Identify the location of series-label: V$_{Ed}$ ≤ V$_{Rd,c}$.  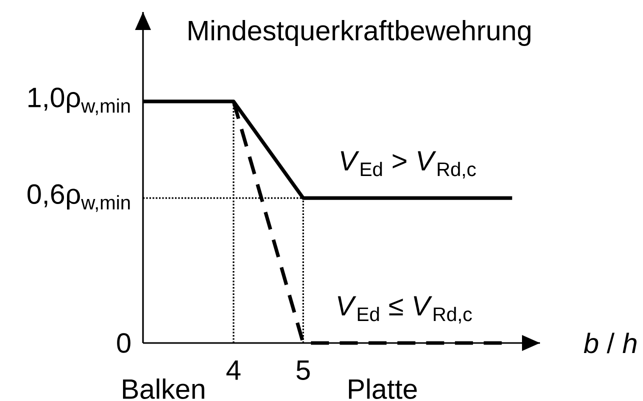
(405, 310).